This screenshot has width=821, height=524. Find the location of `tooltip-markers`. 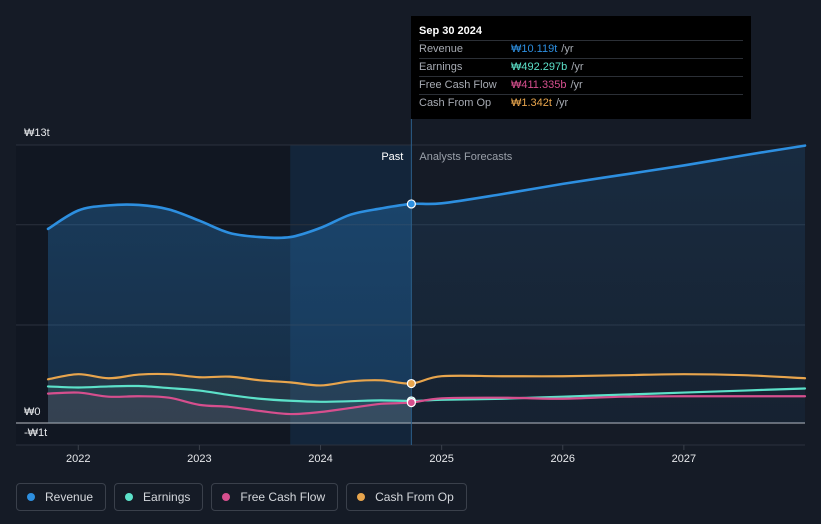

tooltip-markers is located at coordinates (411, 303).